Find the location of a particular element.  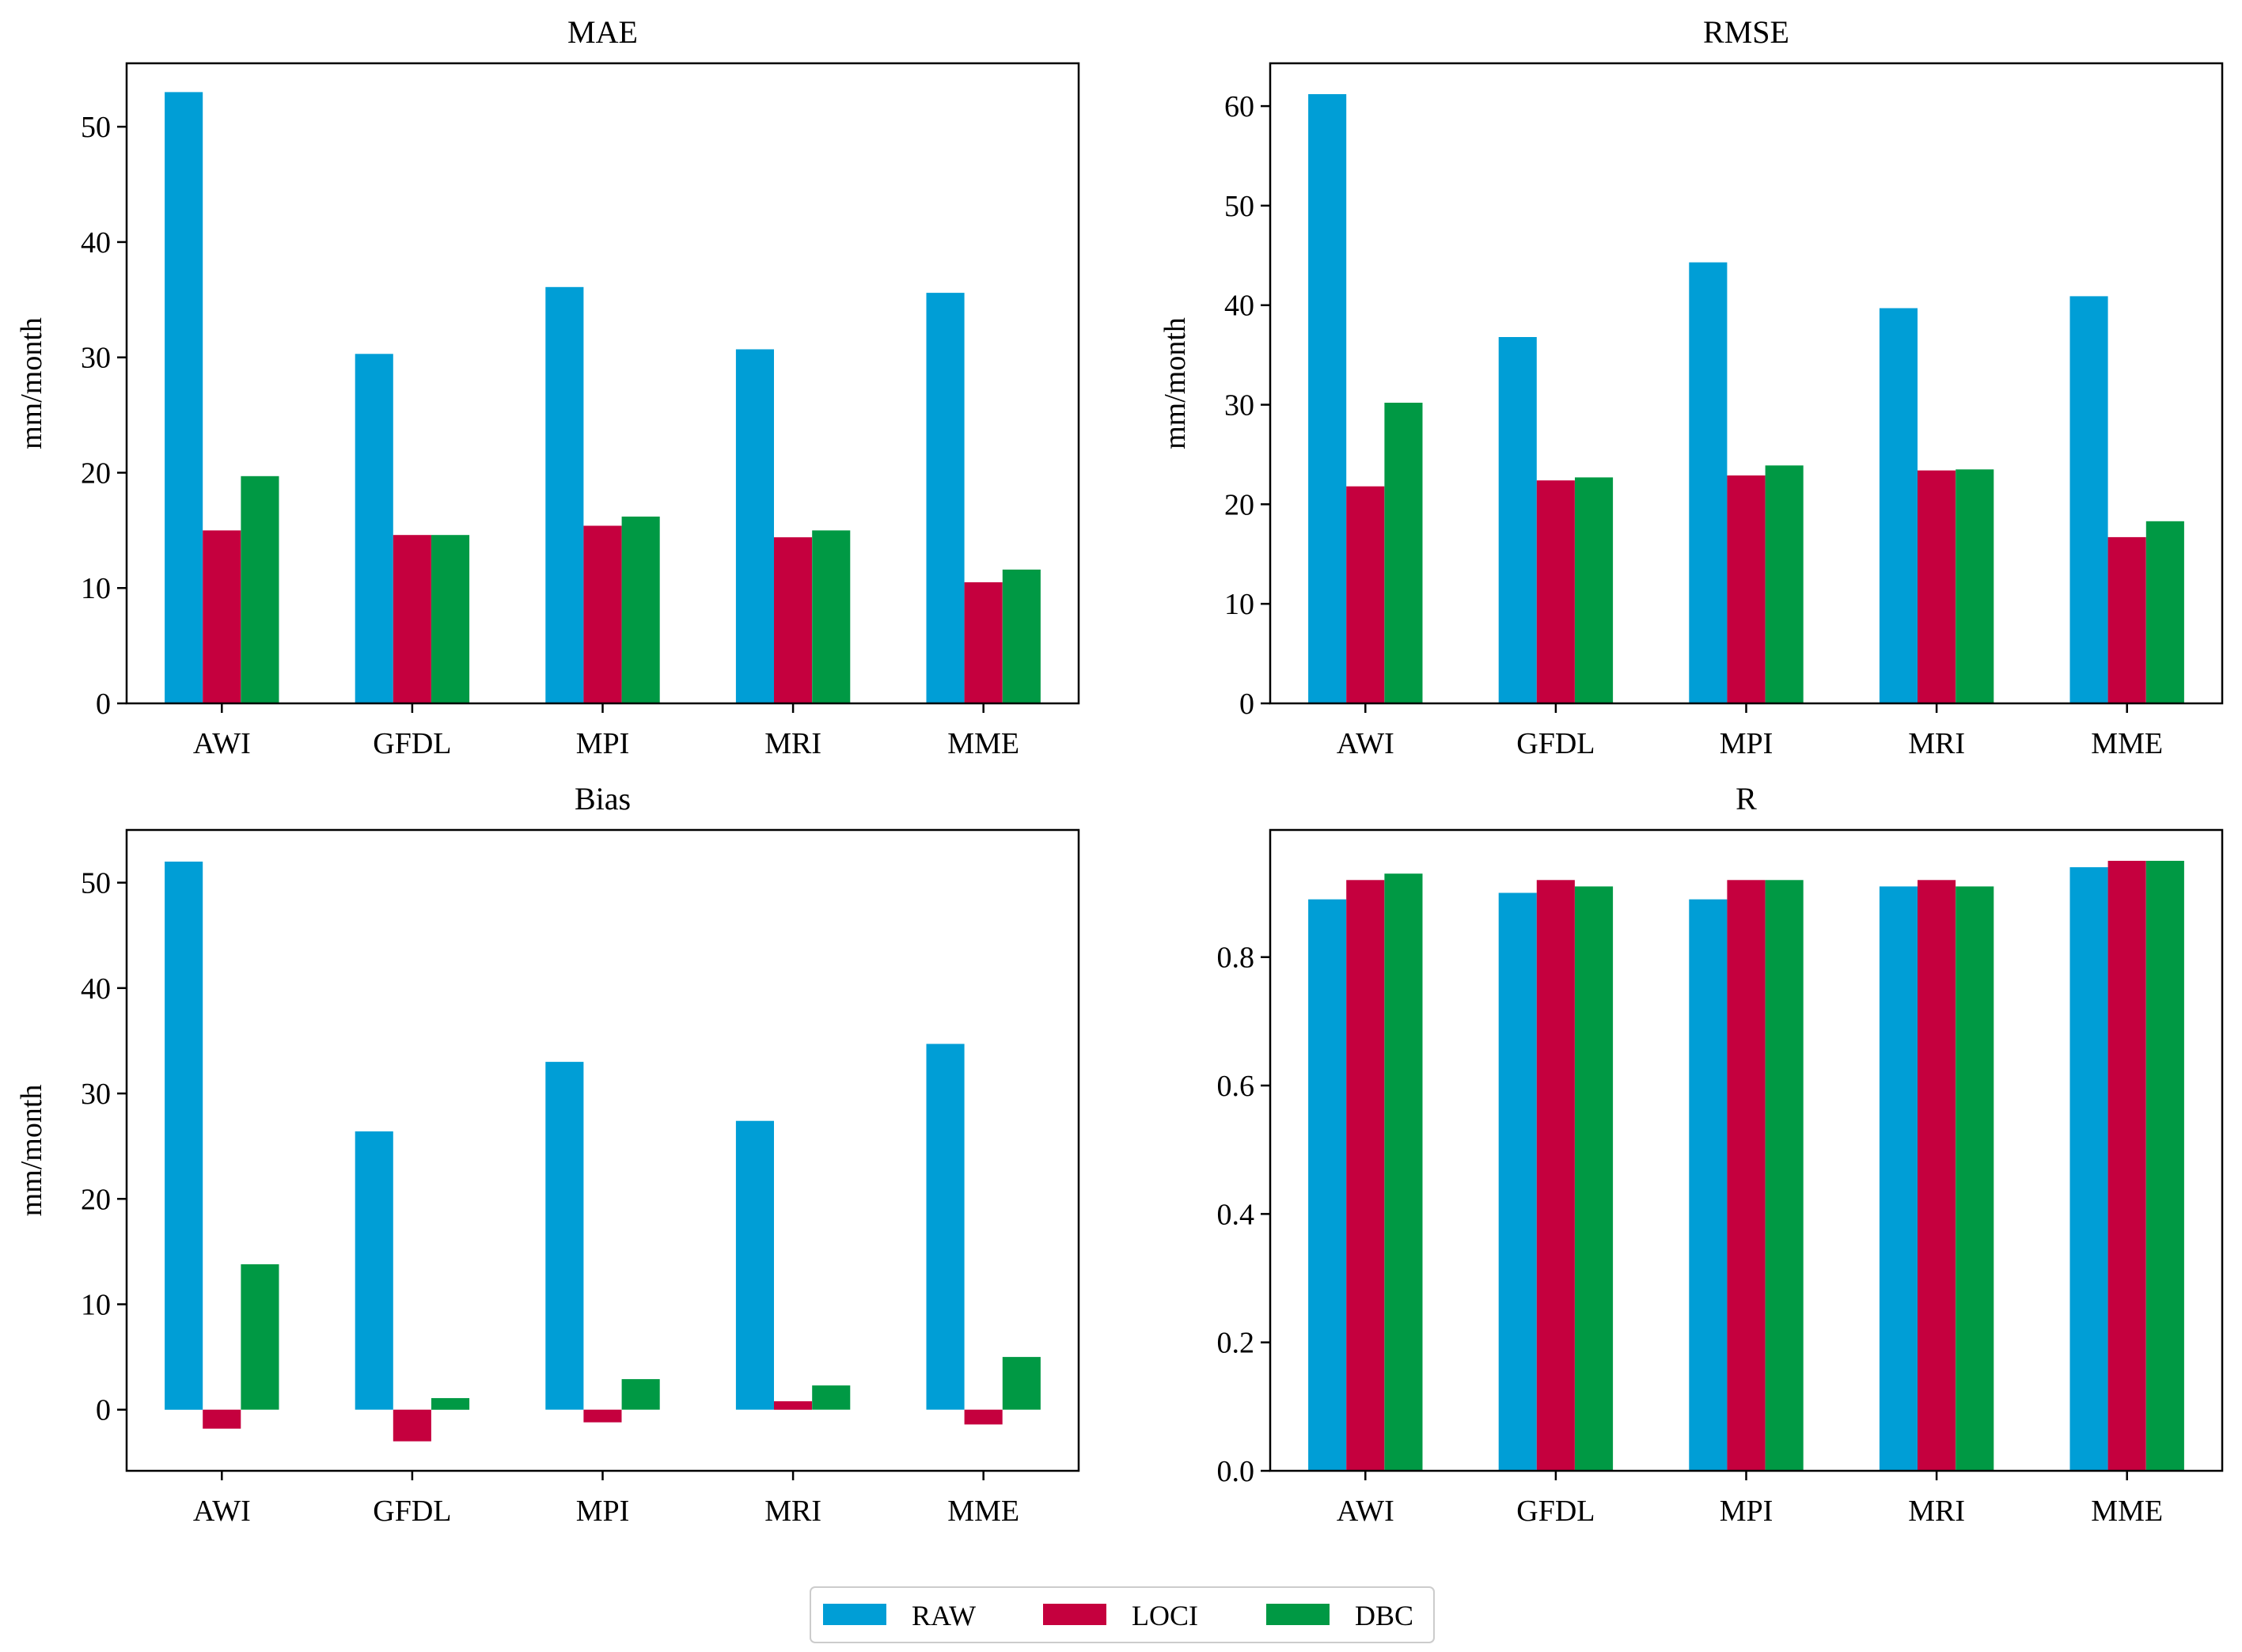

legend-swatch-dbc is located at coordinates (1298, 1614).